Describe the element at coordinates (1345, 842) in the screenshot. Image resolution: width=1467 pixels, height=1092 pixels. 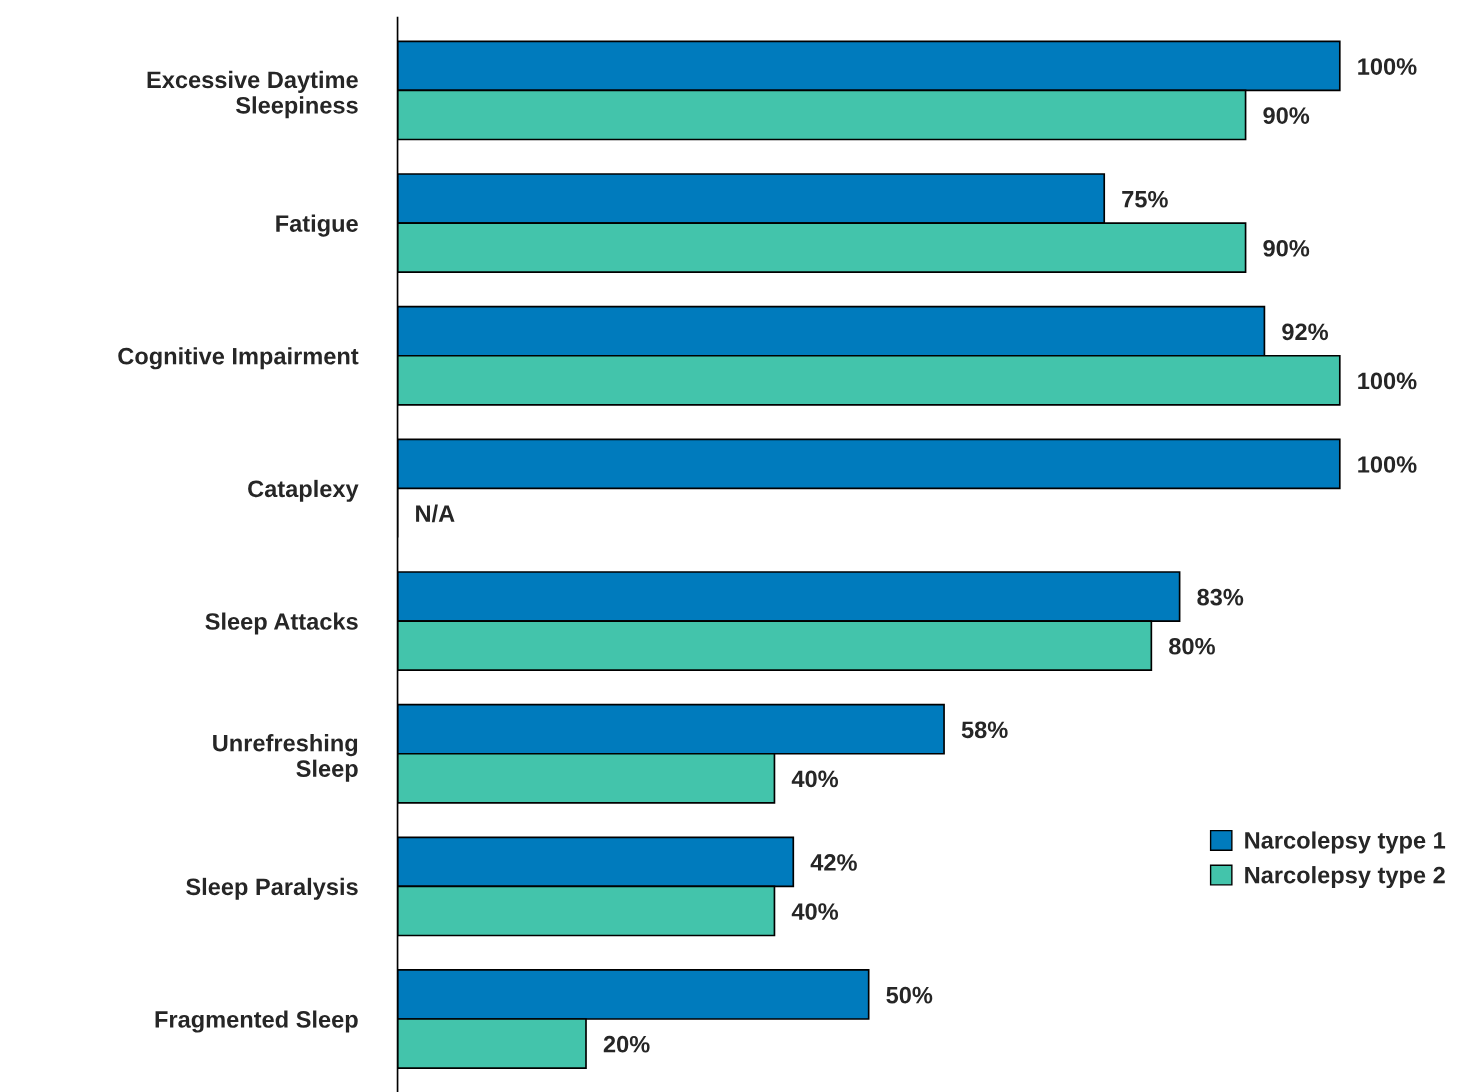
I see `legend-label: Narcolepsy type 1` at that location.